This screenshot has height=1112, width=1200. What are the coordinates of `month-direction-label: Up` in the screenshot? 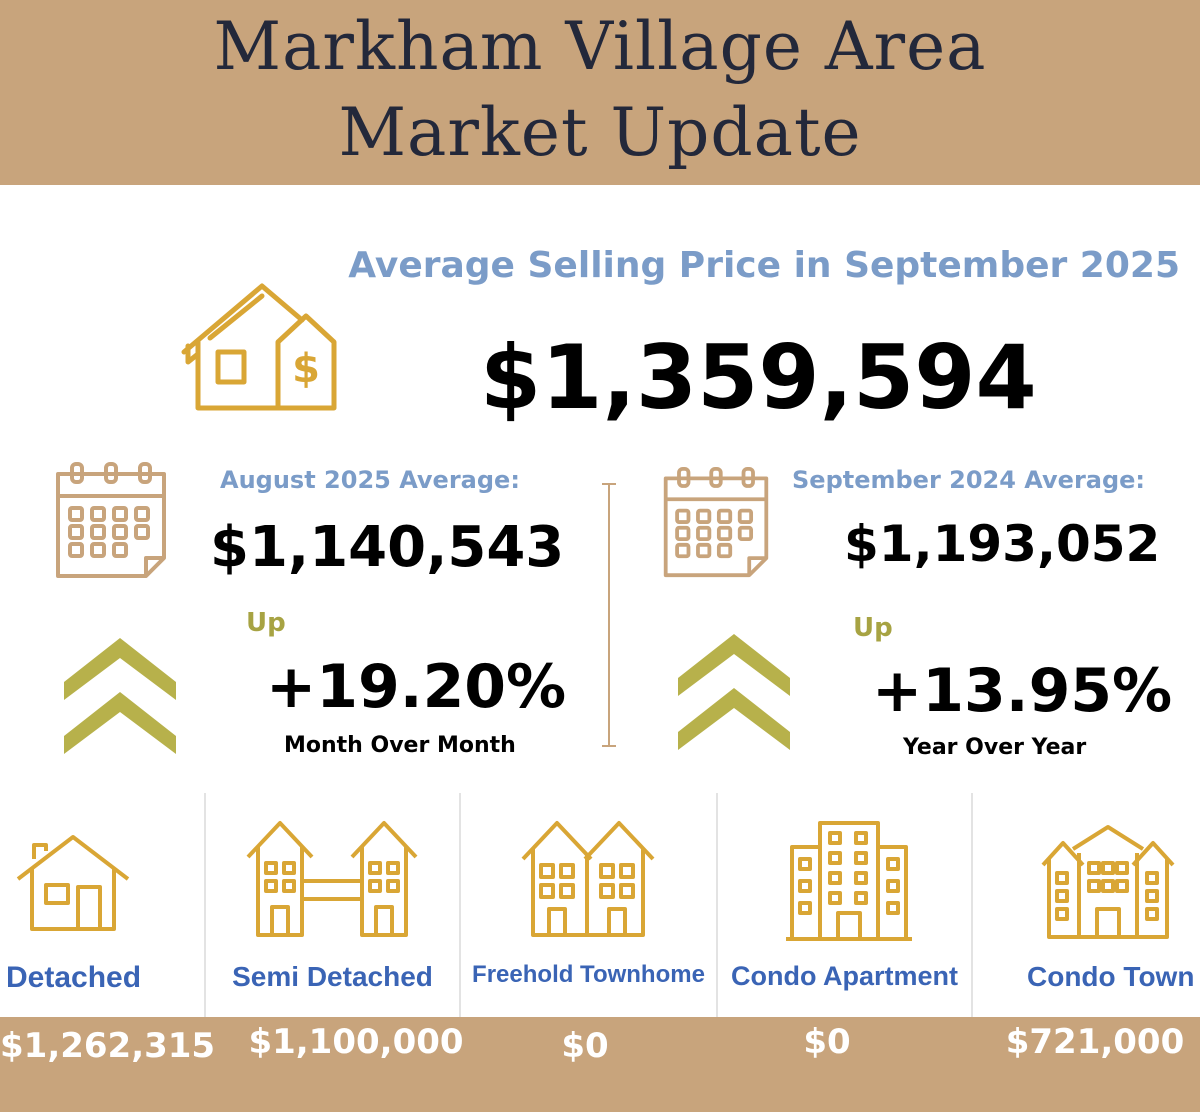 It's located at (266, 623).